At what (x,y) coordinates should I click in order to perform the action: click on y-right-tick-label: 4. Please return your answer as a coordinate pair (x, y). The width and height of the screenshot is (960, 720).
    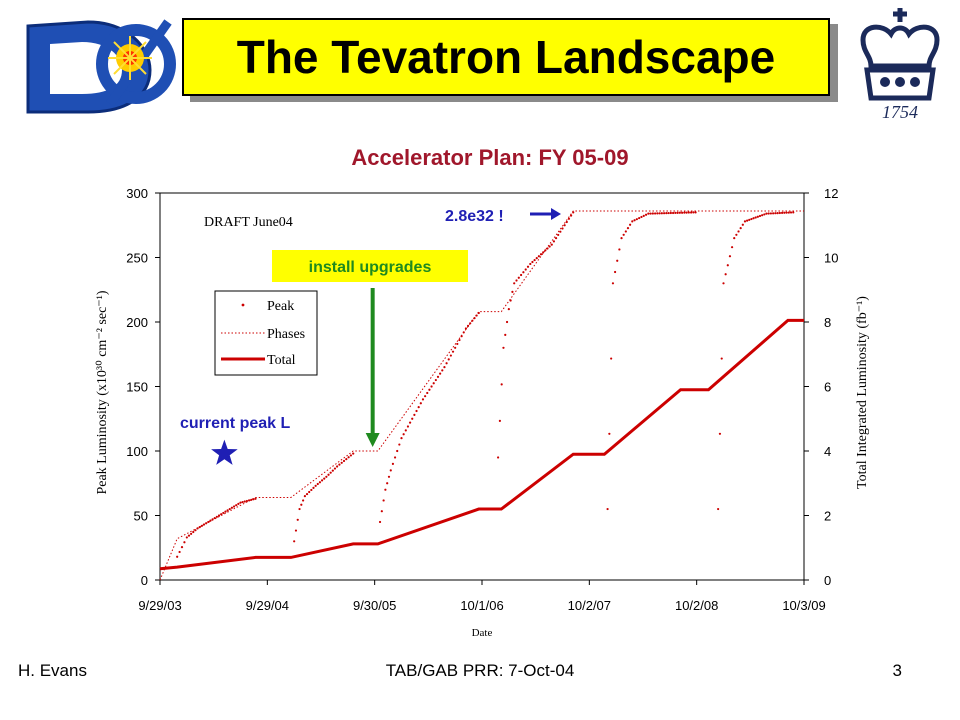
    Looking at the image, I should click on (827, 451).